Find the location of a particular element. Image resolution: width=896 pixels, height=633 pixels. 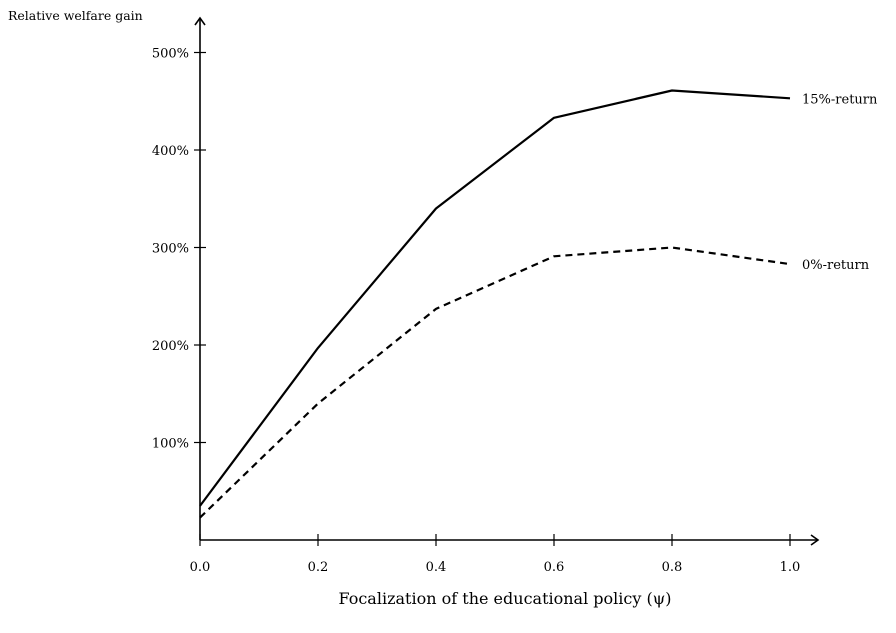

x-tick-label: 0.2 is located at coordinates (318, 567).